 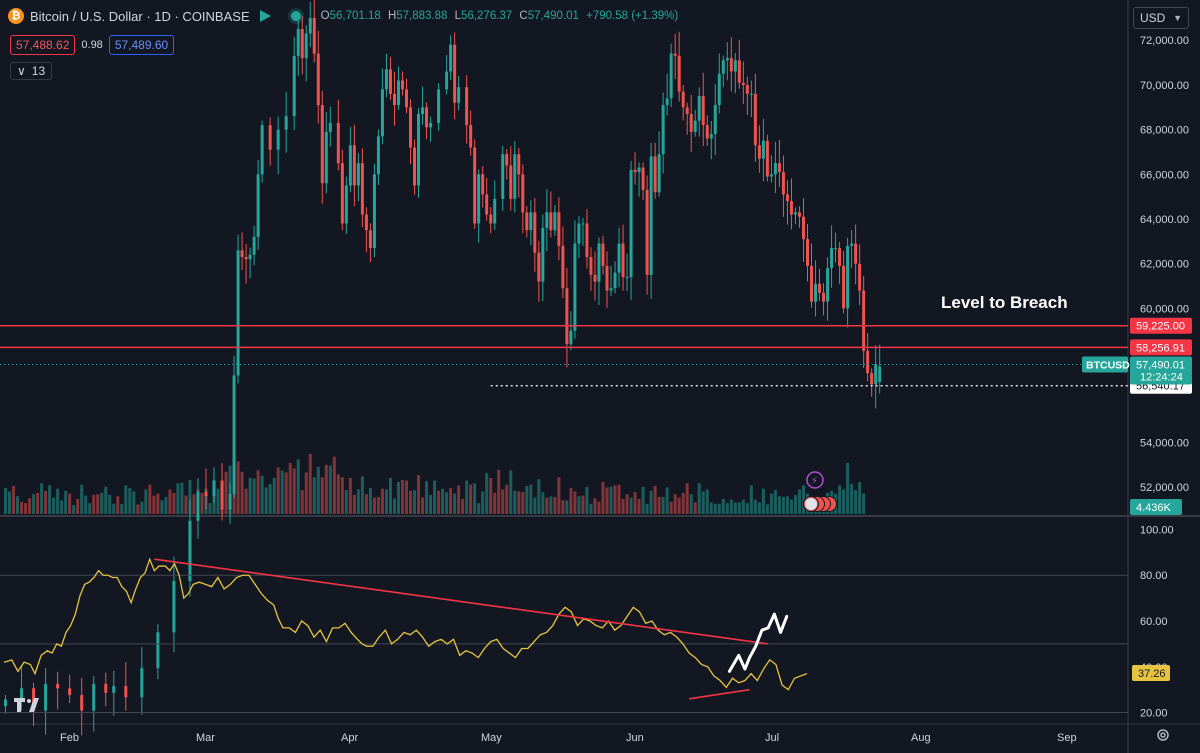 I want to click on annotation-level-to-breach: Level to Breach, so click(x=1004, y=302).